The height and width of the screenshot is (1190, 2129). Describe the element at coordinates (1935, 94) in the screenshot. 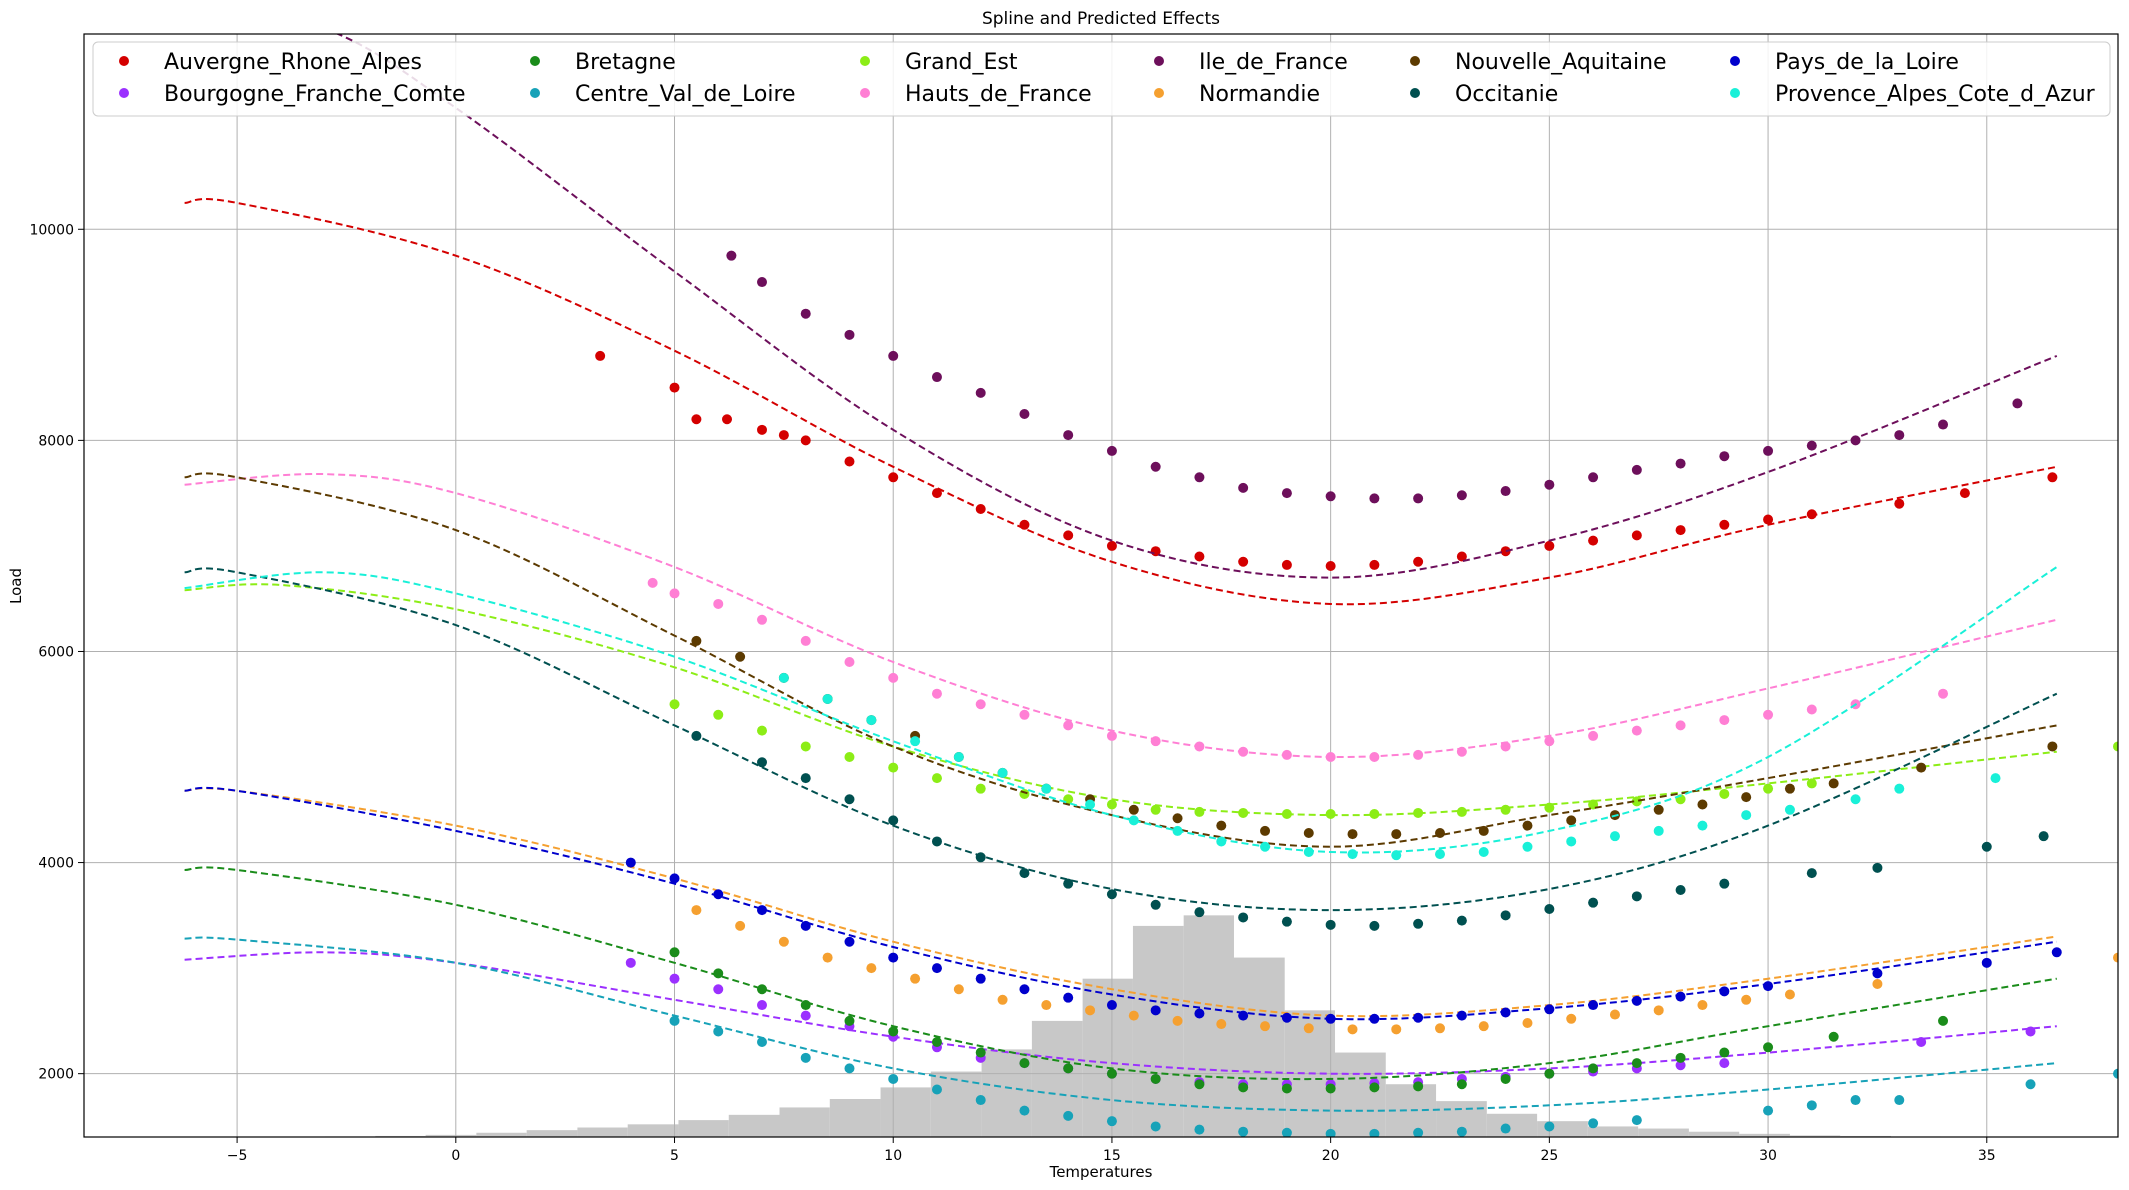

I see `legend-label: Provence_Alpes_Cote_d_Azur` at that location.